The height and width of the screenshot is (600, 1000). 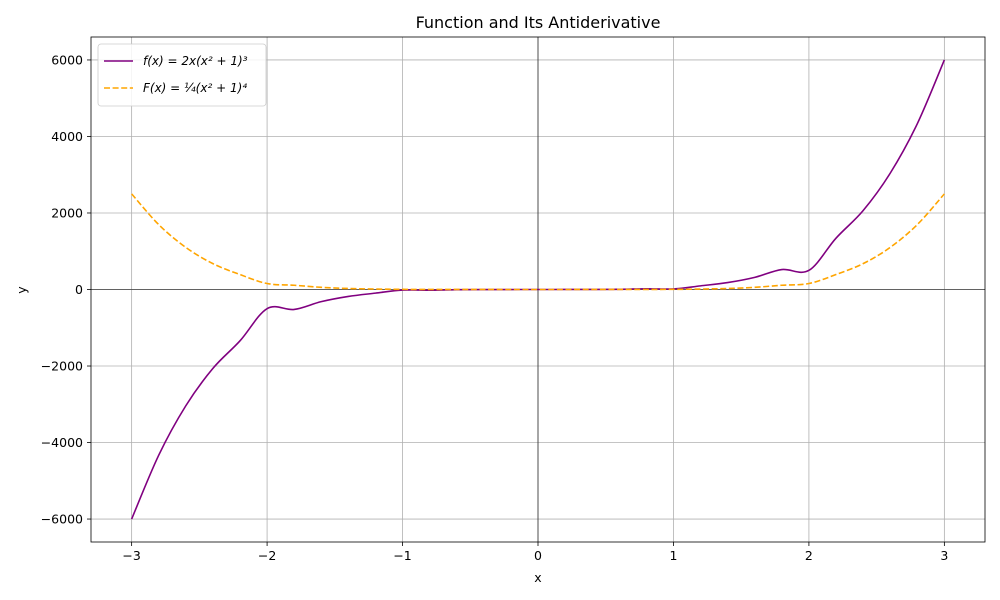 What do you see at coordinates (67, 212) in the screenshot?
I see `y-tick-label: 2000` at bounding box center [67, 212].